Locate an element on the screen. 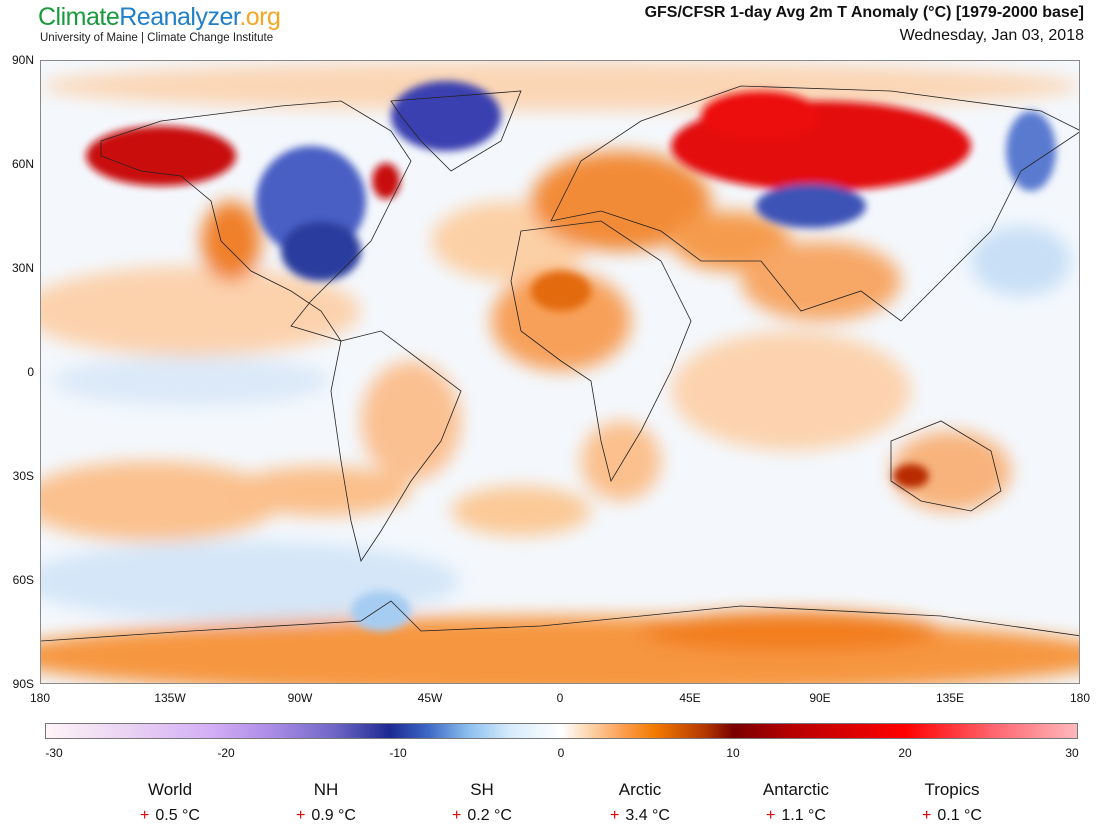  logo-part-climate: Climate is located at coordinates (79, 17).